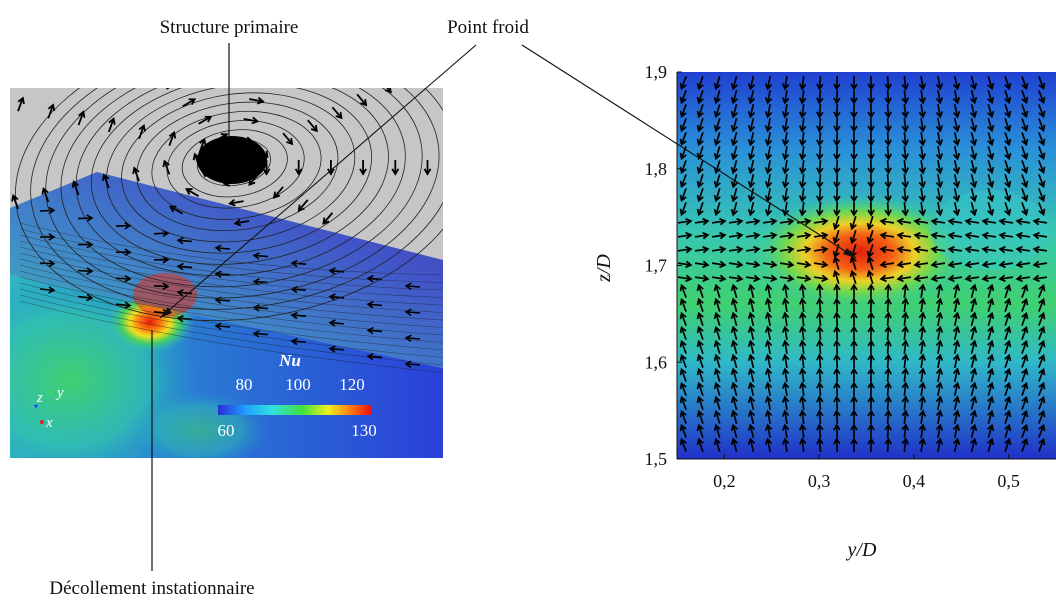 The height and width of the screenshot is (601, 1056). Describe the element at coordinates (352, 384) in the screenshot. I see `colorbar-tick-120: 120` at that location.